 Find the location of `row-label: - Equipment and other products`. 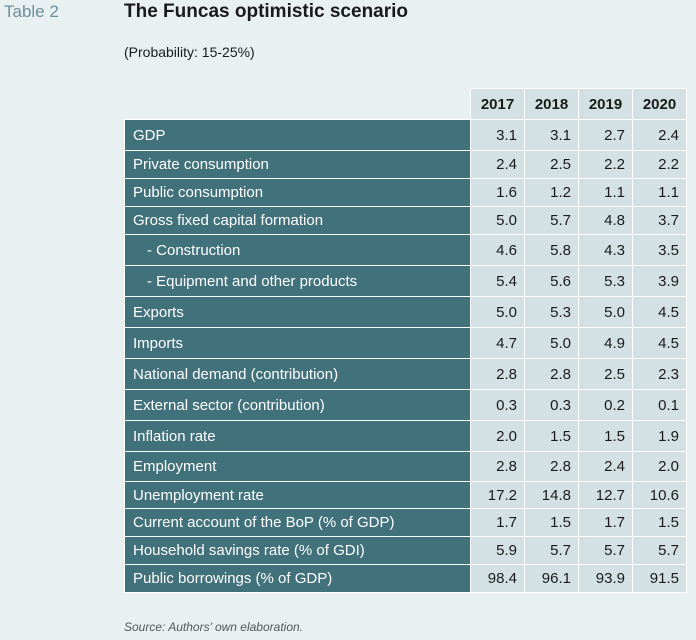

row-label: - Equipment and other products is located at coordinates (297, 281).